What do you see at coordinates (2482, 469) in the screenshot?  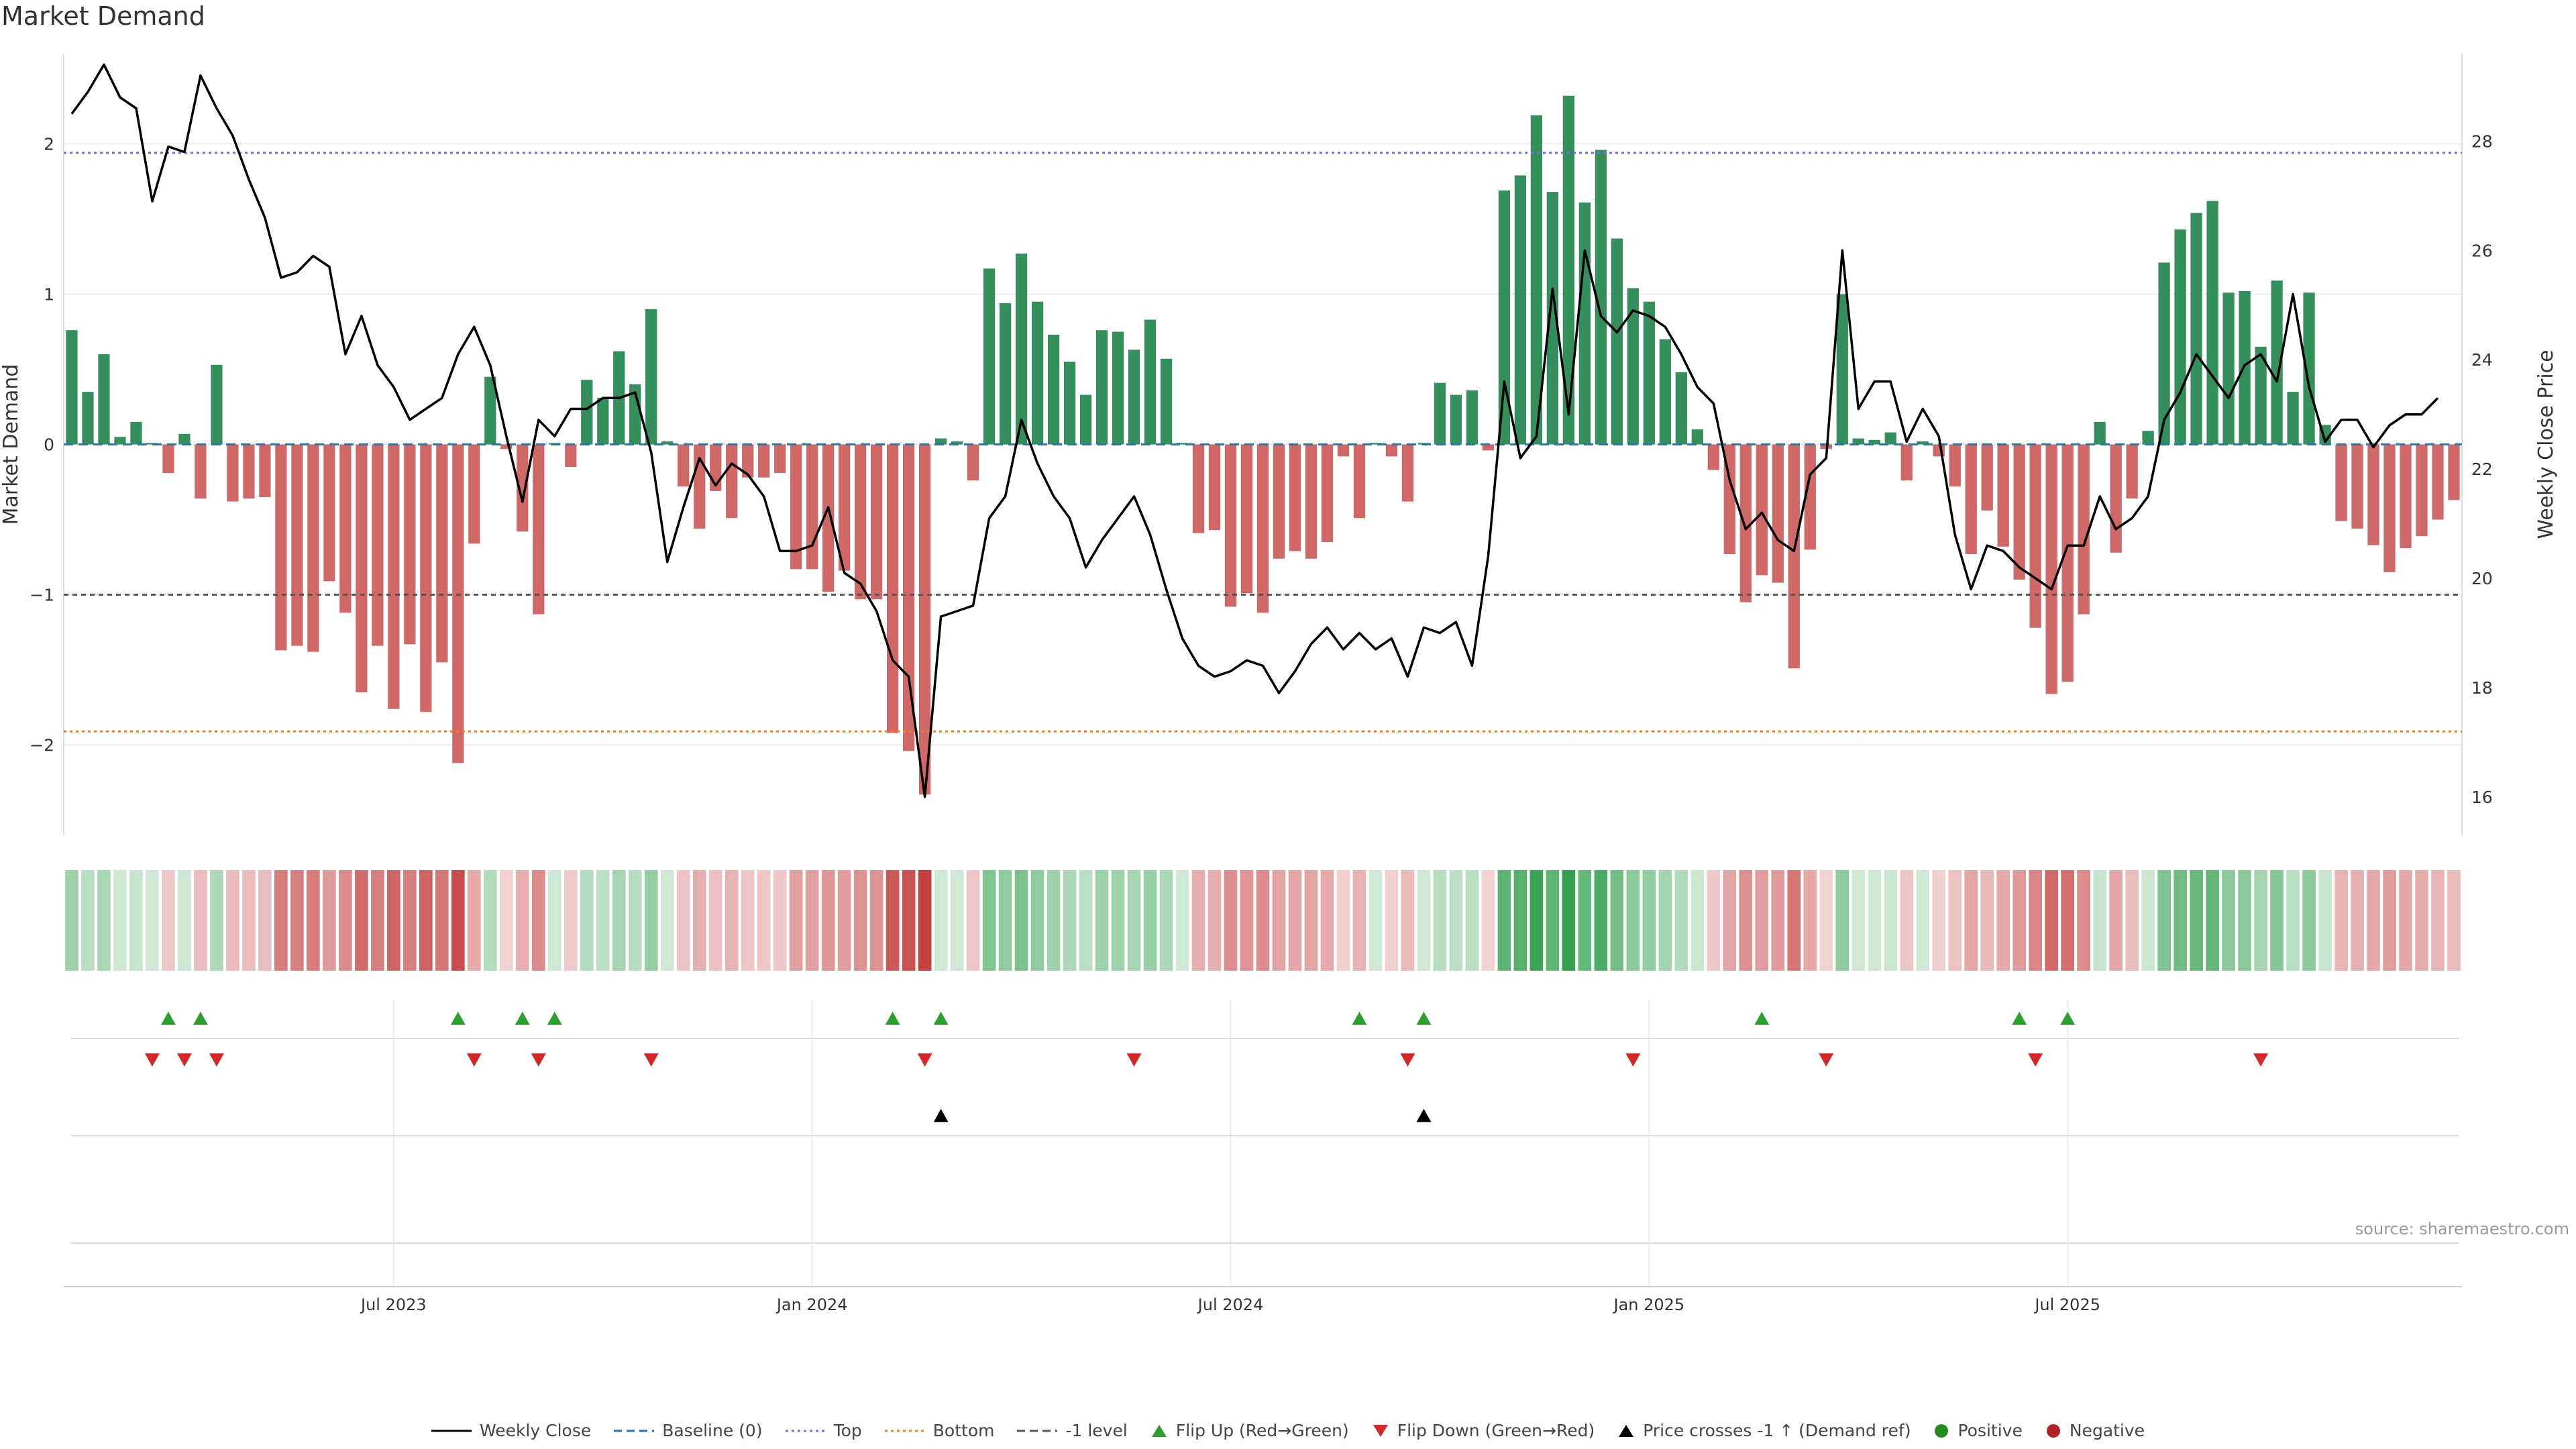 I see `y2-tick-label: 22` at bounding box center [2482, 469].